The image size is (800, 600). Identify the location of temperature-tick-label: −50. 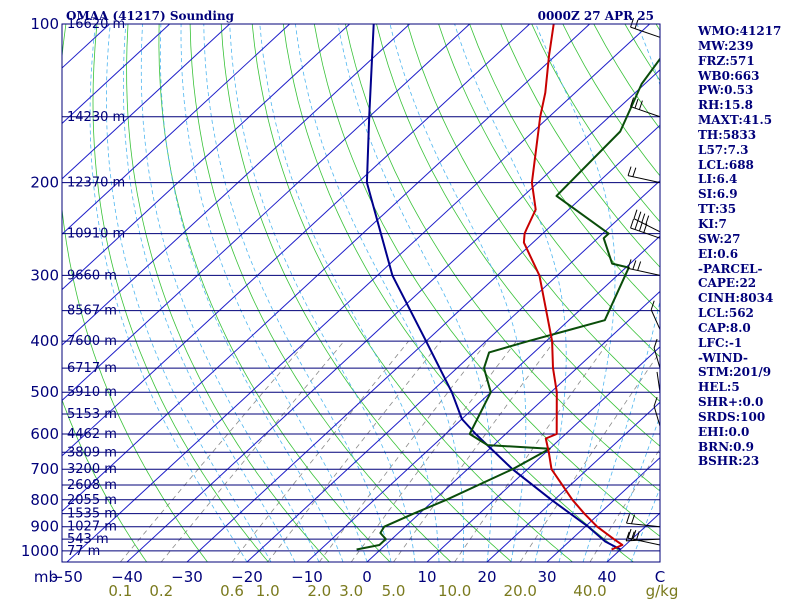
(67, 577).